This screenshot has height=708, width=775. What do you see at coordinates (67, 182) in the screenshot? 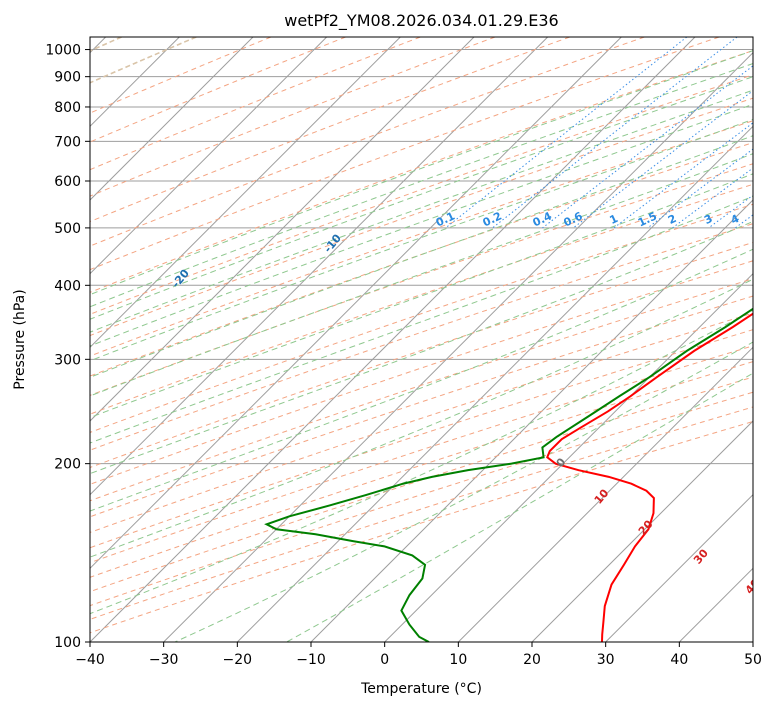
I see `y-tick-label: 600` at bounding box center [67, 182].